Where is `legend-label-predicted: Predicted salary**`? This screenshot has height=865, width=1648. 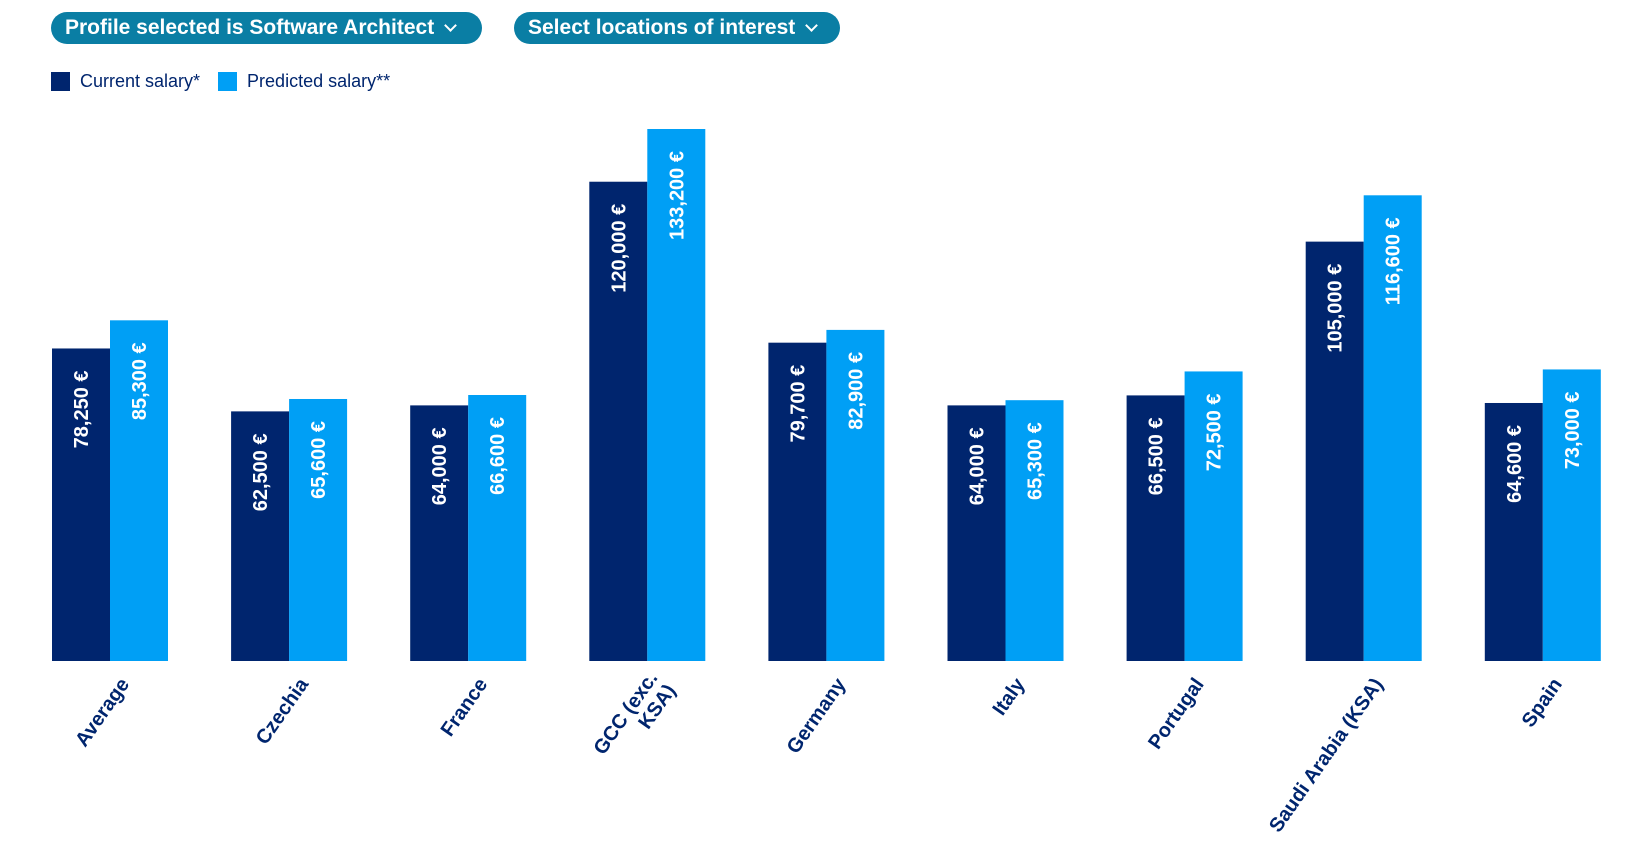 legend-label-predicted: Predicted salary** is located at coordinates (319, 81).